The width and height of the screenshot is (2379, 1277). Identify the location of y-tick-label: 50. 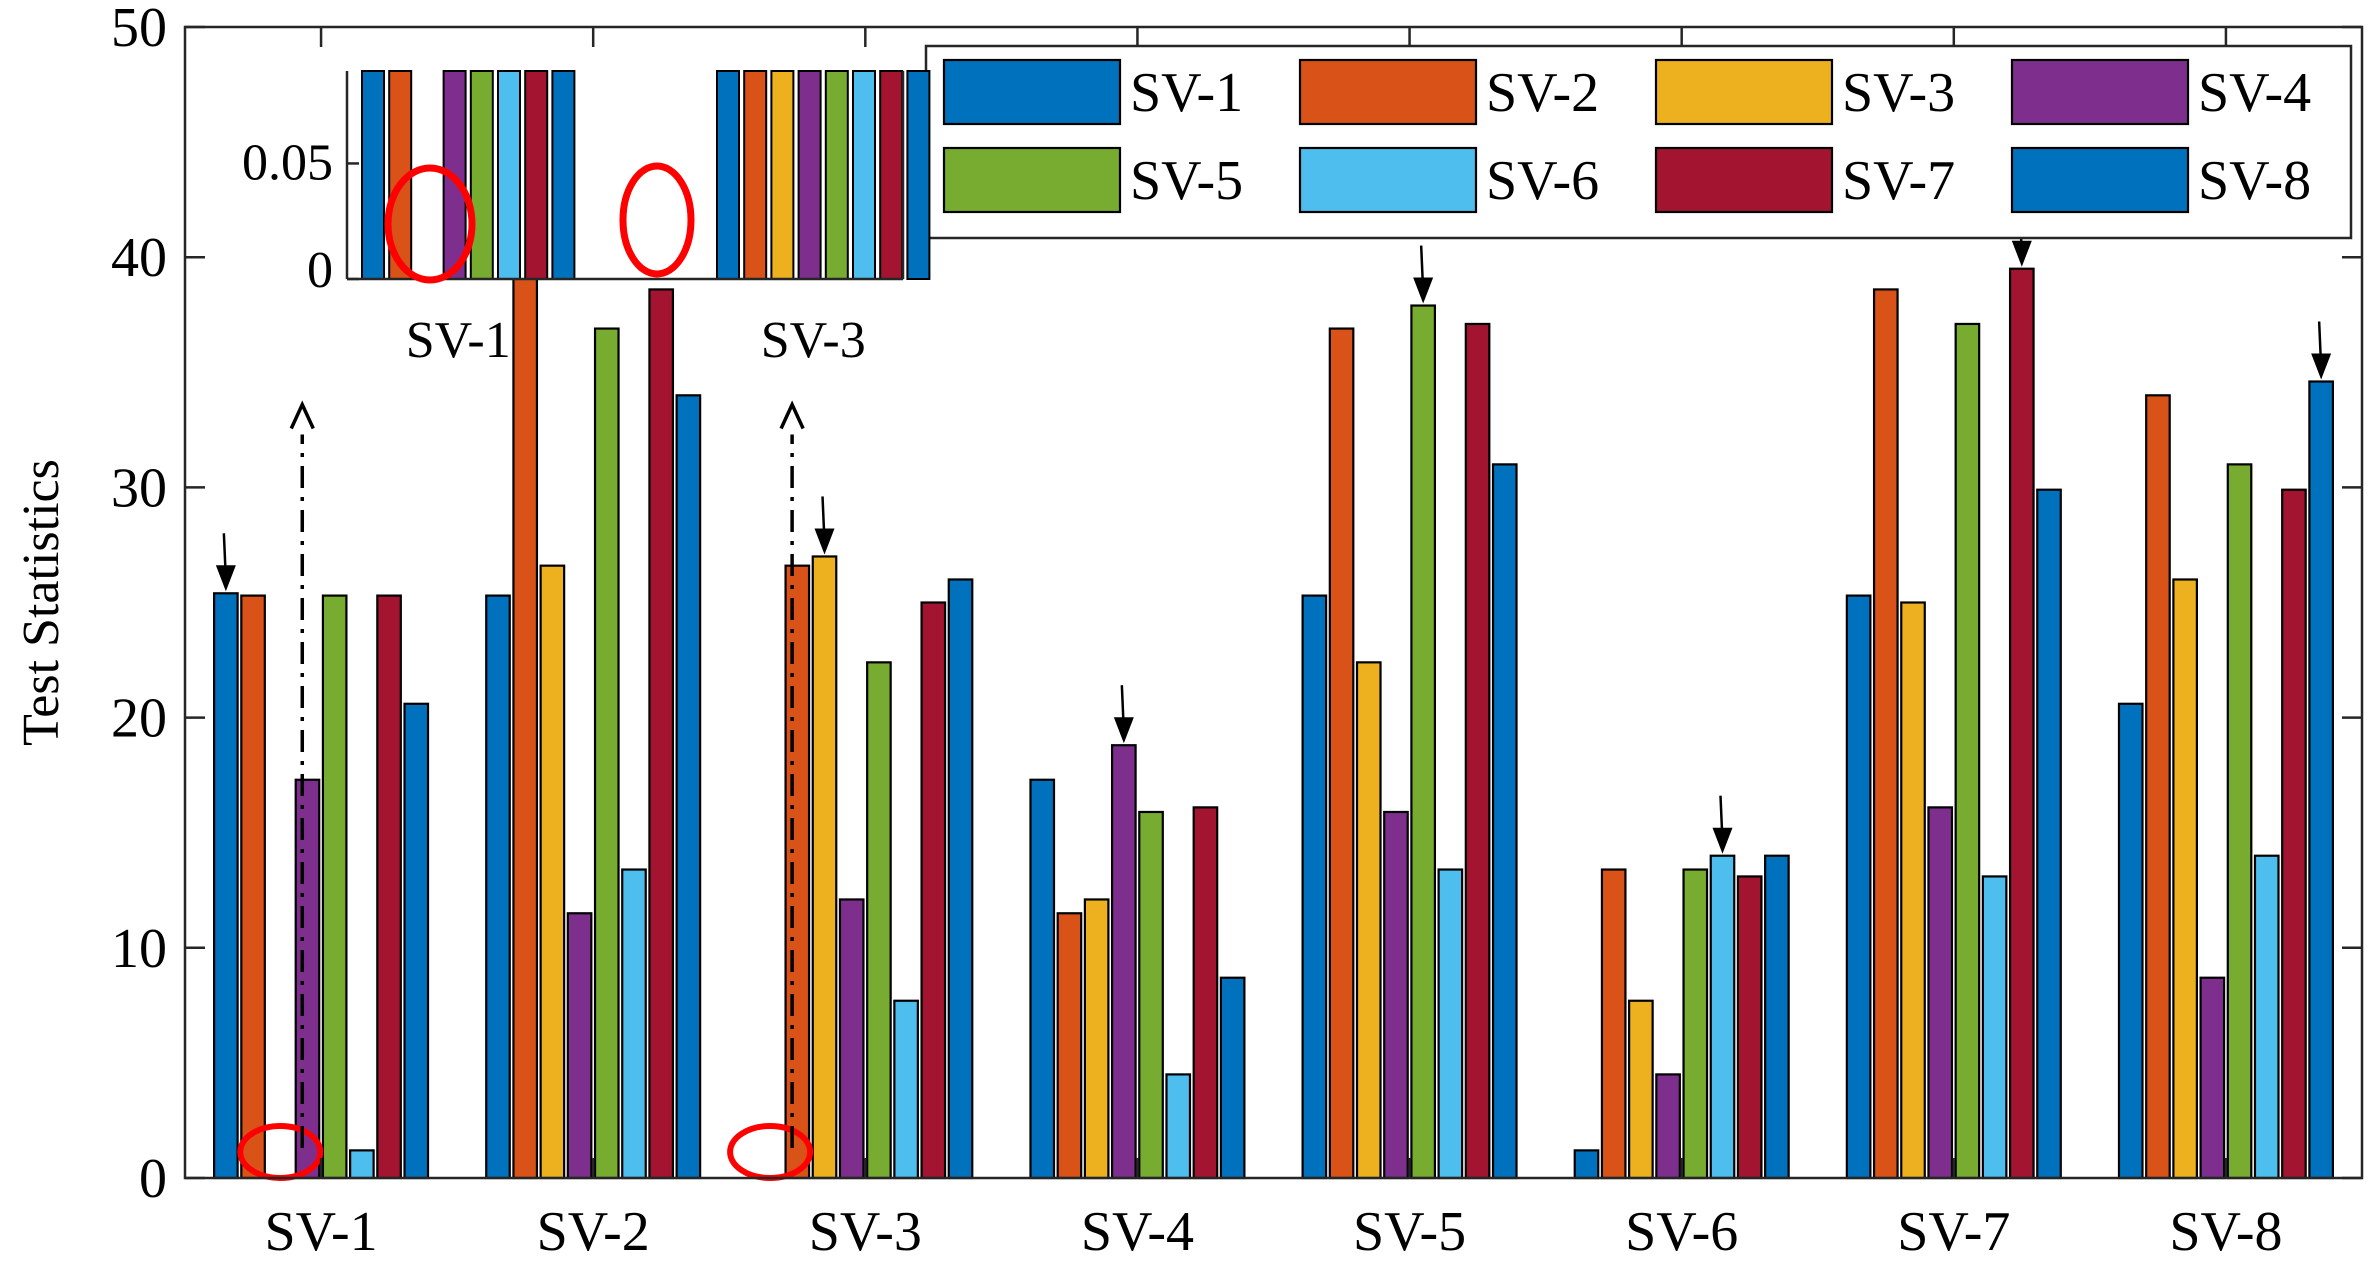
(139, 29).